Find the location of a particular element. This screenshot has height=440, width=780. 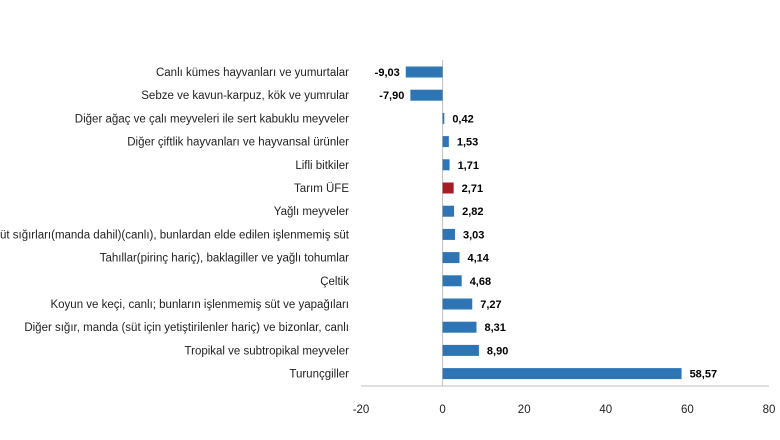

value-label-0: -9,03 is located at coordinates (387, 73).